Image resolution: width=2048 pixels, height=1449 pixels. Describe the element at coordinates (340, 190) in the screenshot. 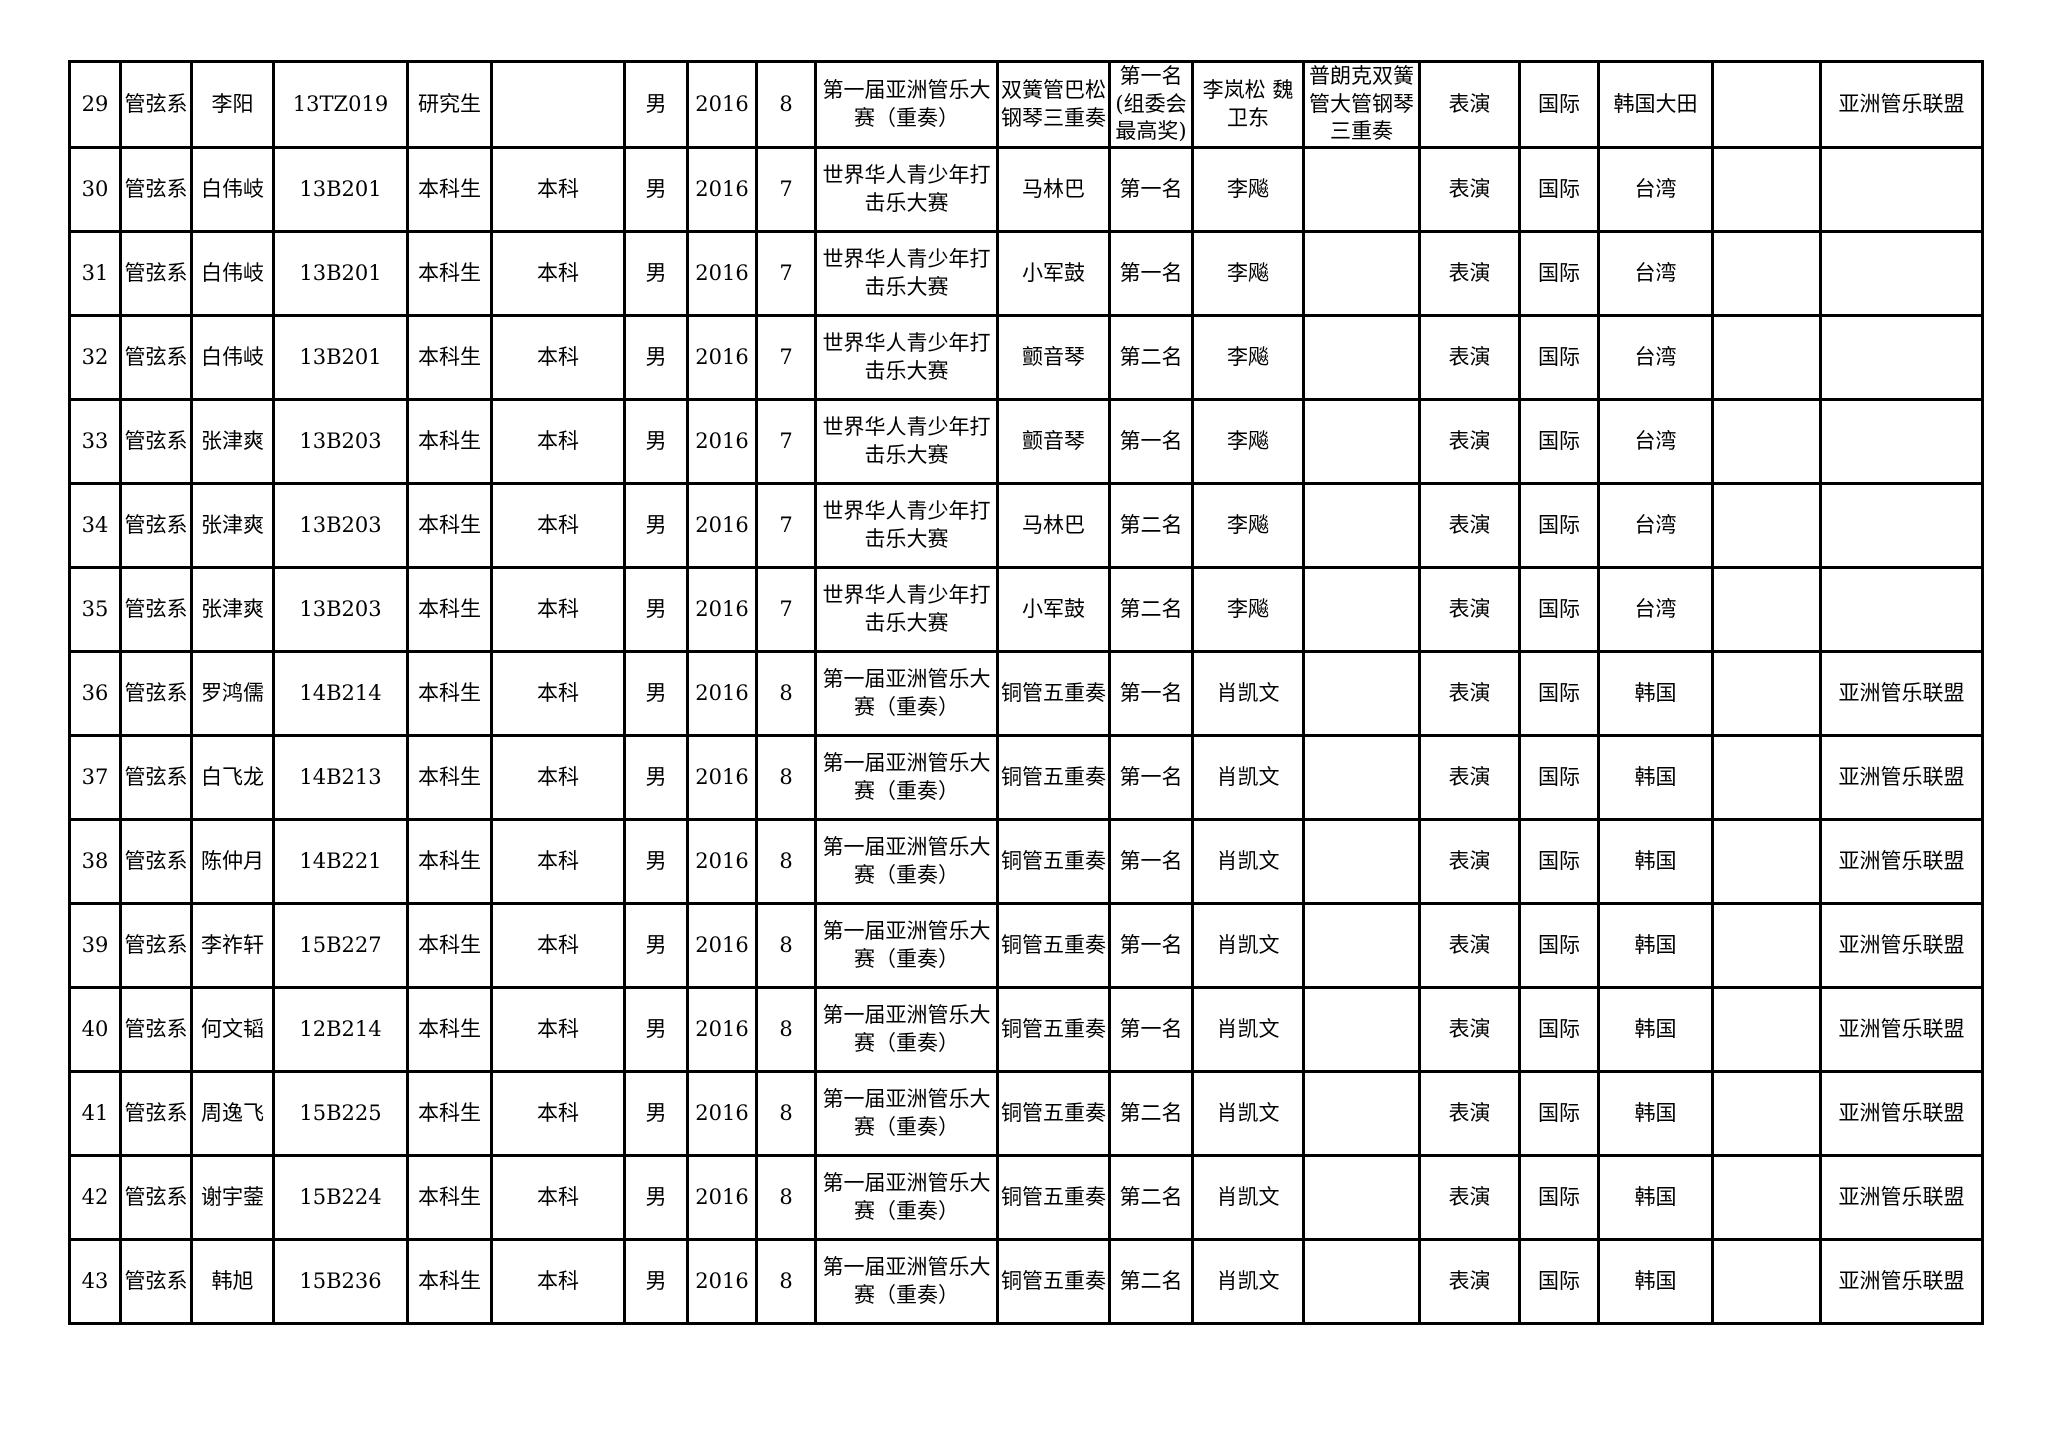

I see `cell-student_id: 13B201` at that location.